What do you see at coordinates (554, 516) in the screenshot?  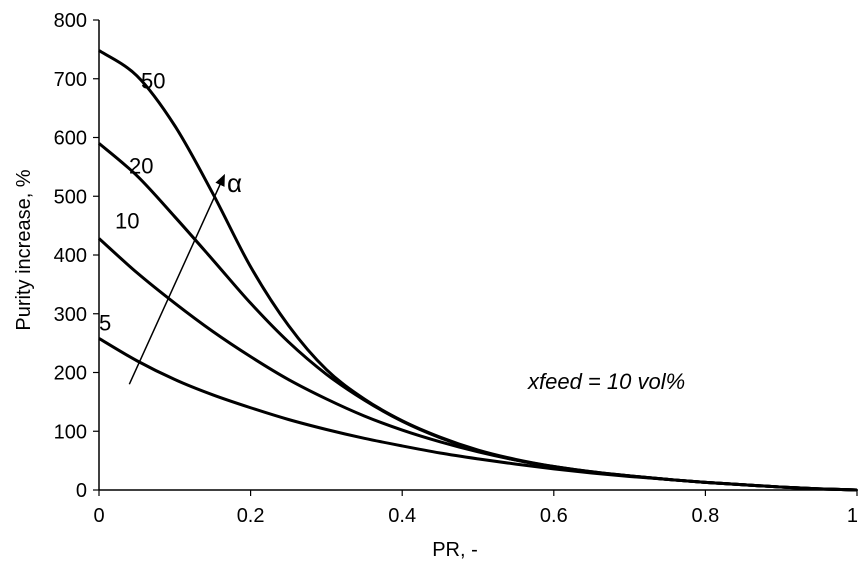 I see `x-tick-label: 0.6` at bounding box center [554, 516].